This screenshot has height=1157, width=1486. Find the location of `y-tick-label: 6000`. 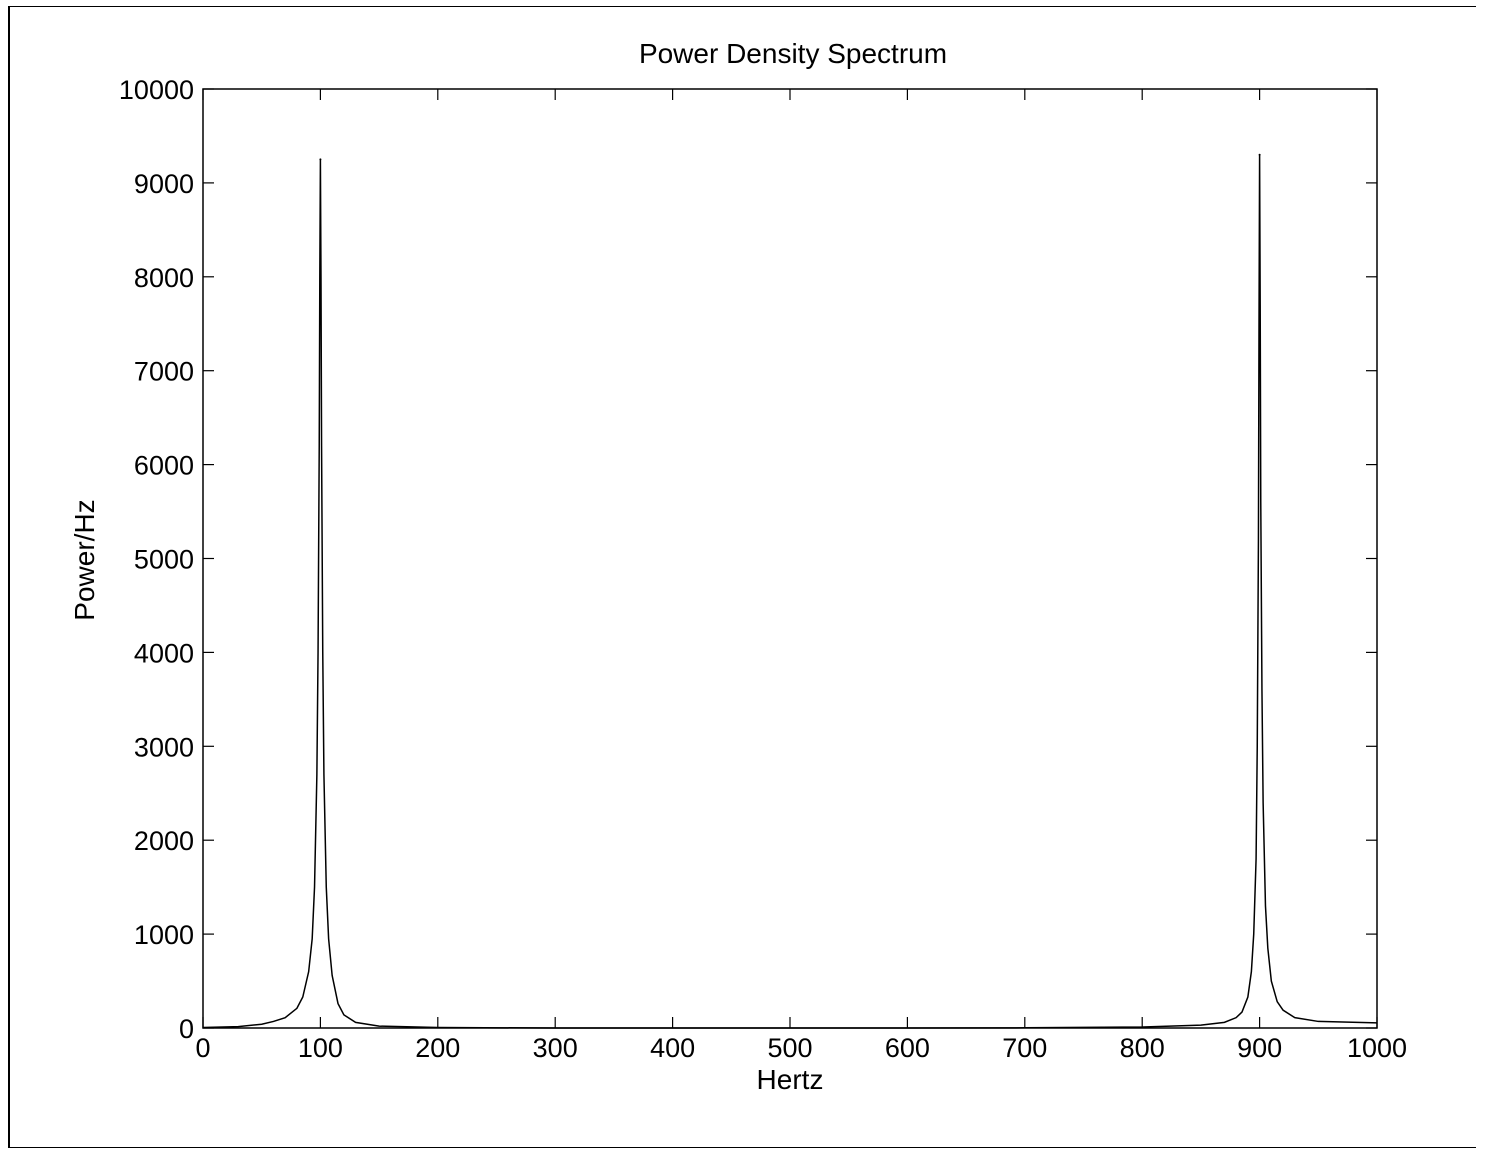

y-tick-label: 6000 is located at coordinates (164, 466).